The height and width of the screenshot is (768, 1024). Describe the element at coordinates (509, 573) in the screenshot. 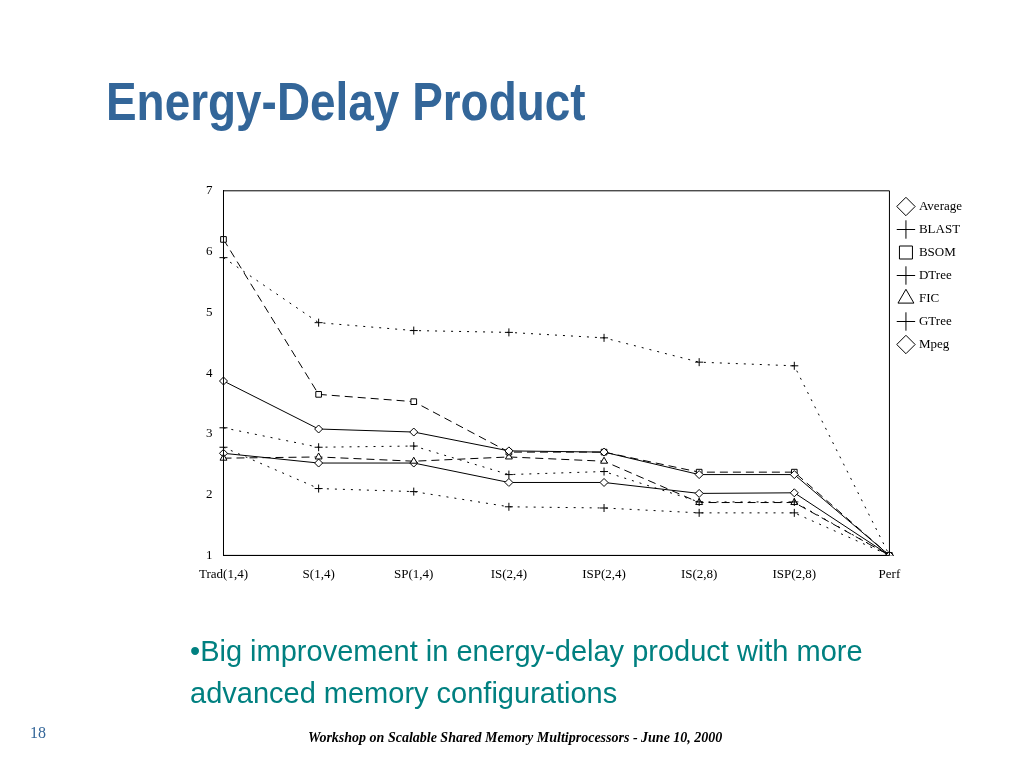

I see `x-tick-label: IS(2,4)` at that location.